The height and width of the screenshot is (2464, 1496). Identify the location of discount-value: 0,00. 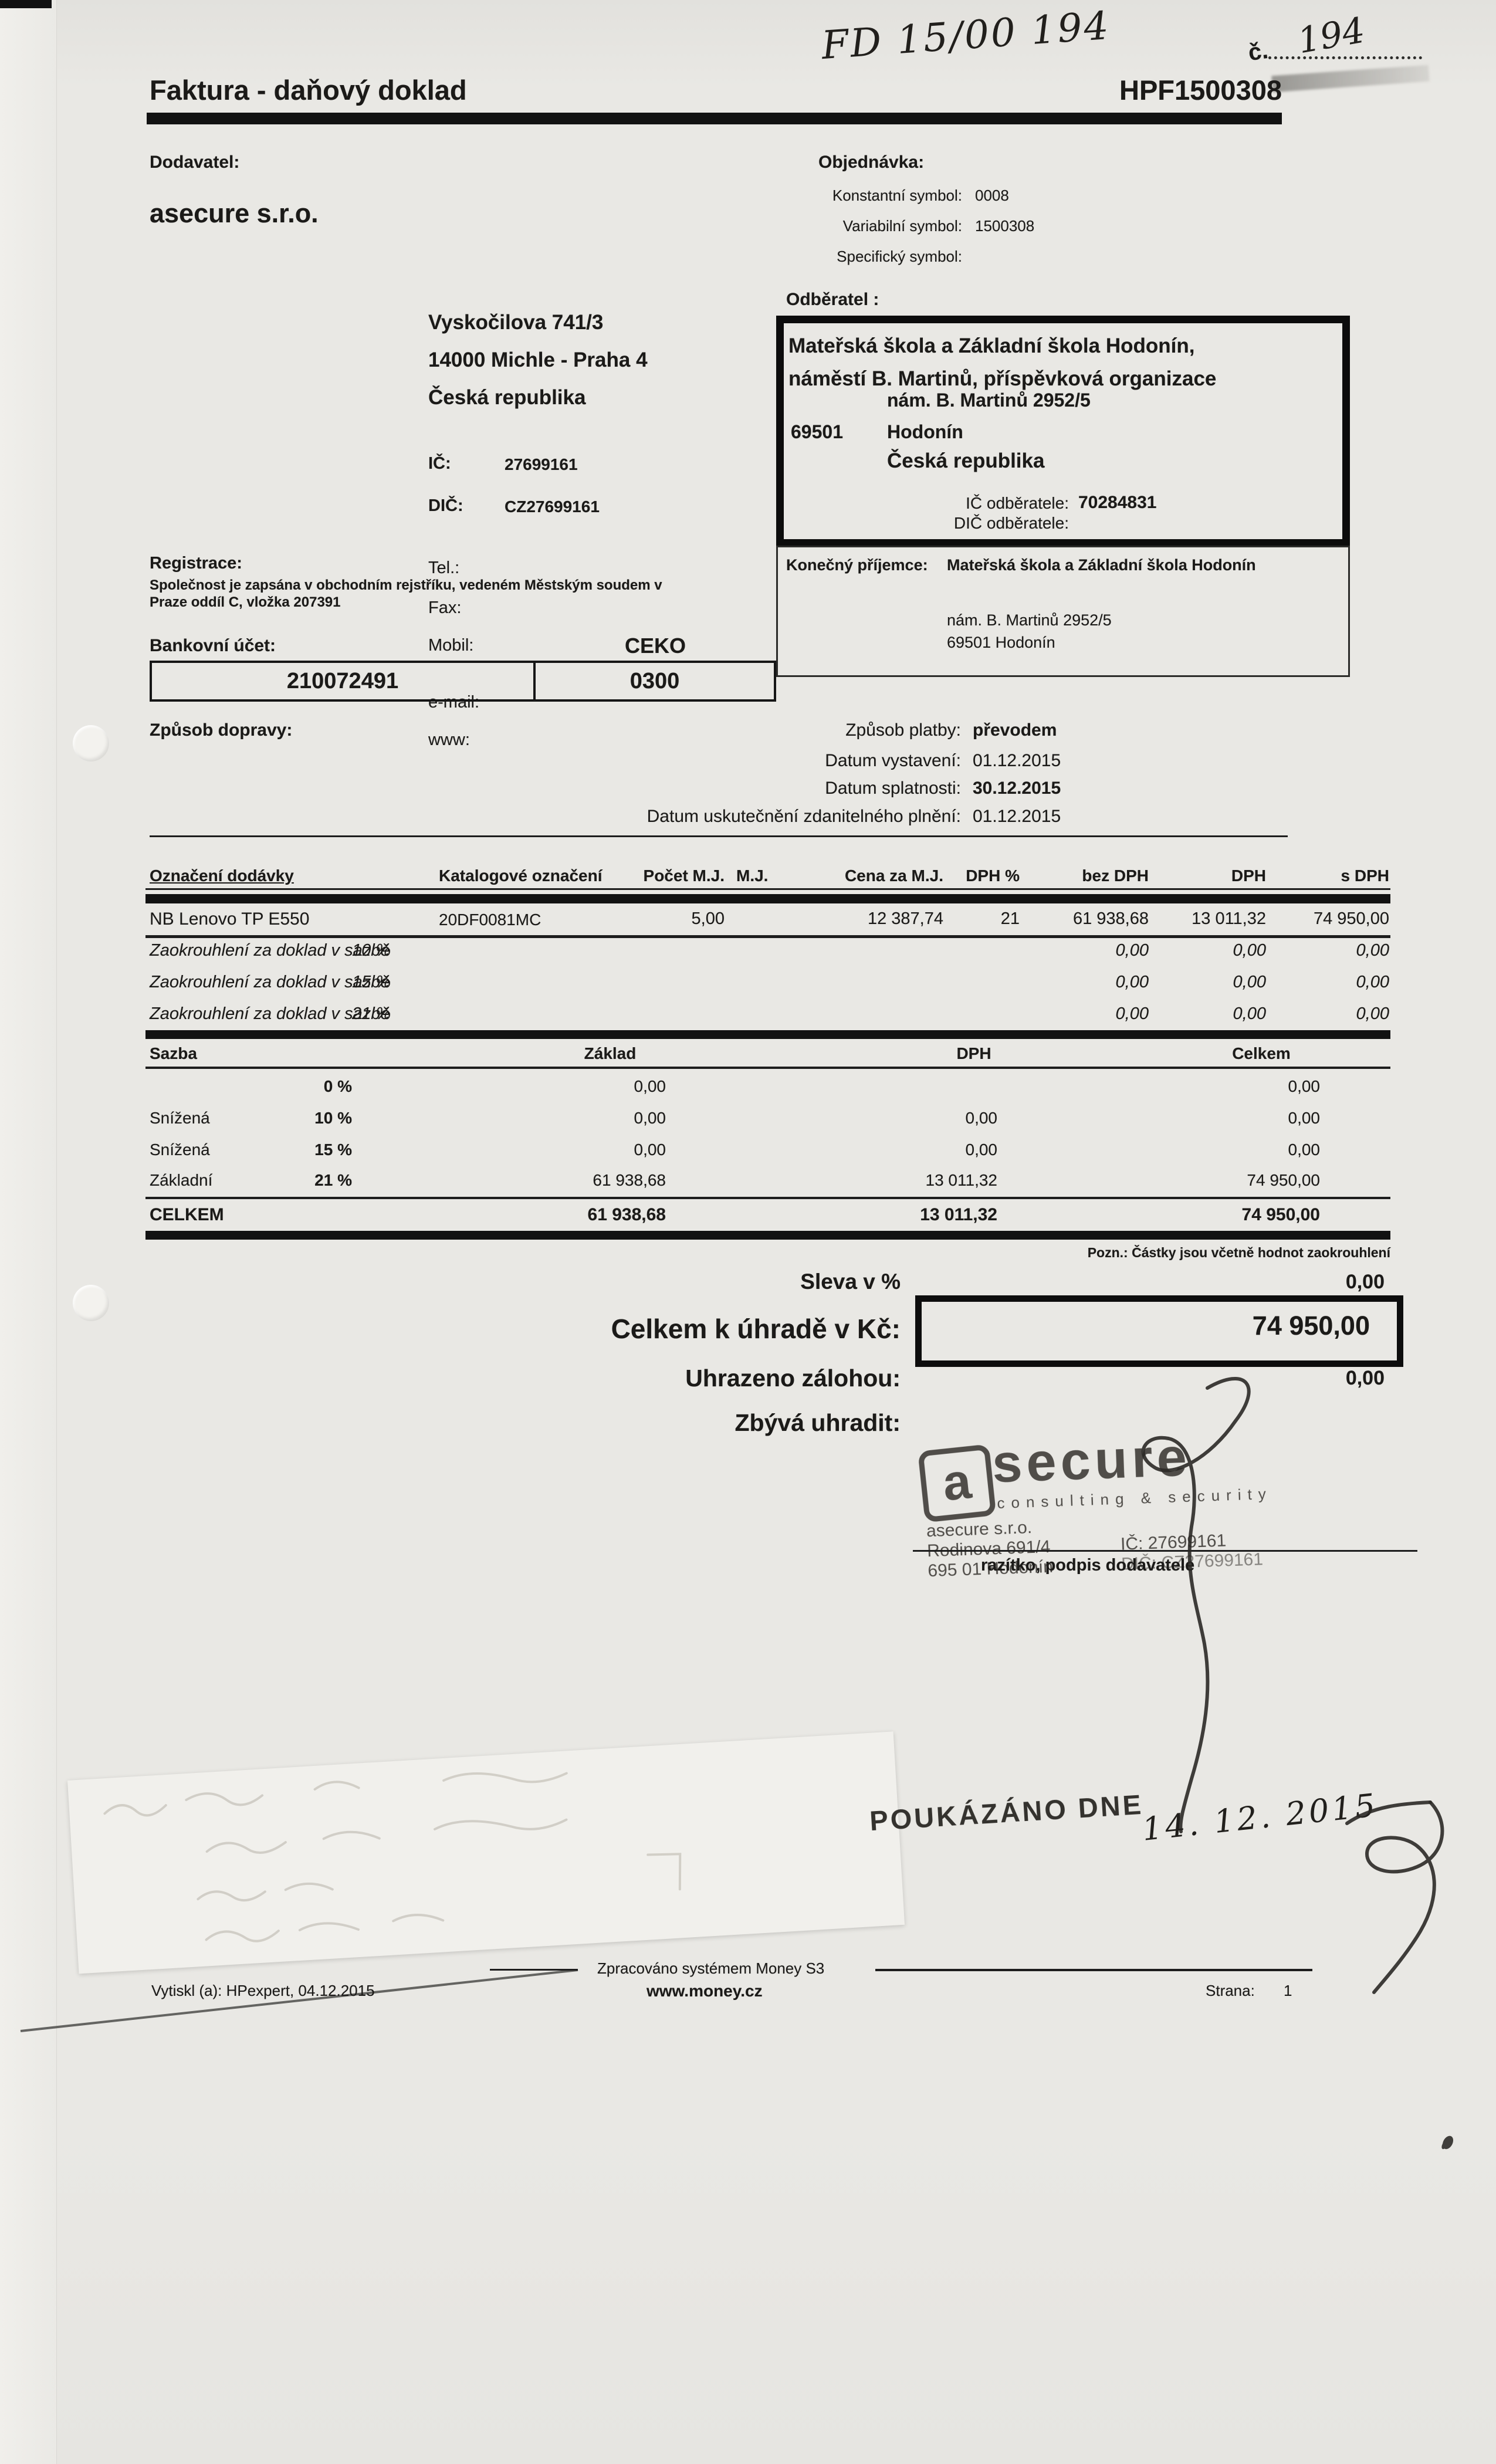
(1365, 1282).